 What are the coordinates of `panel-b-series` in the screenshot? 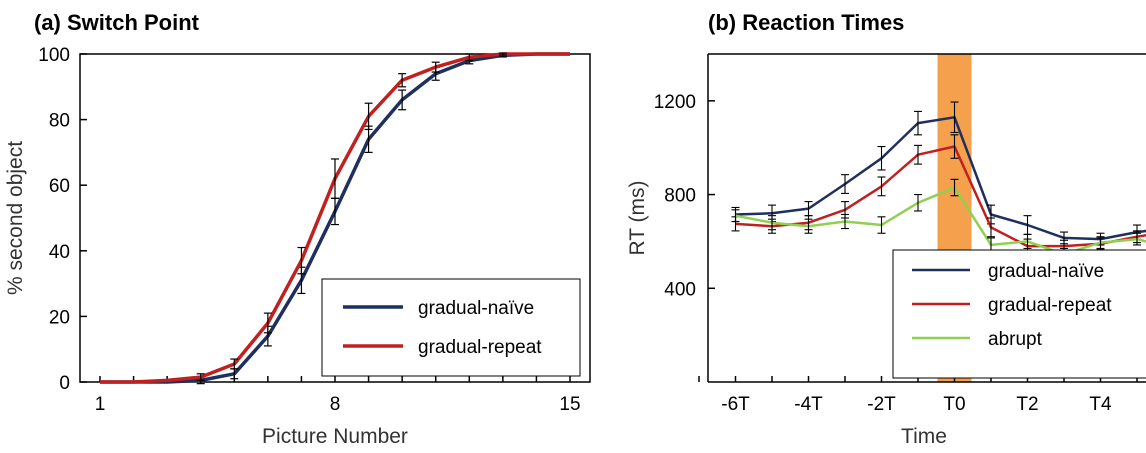 It's located at (938, 181).